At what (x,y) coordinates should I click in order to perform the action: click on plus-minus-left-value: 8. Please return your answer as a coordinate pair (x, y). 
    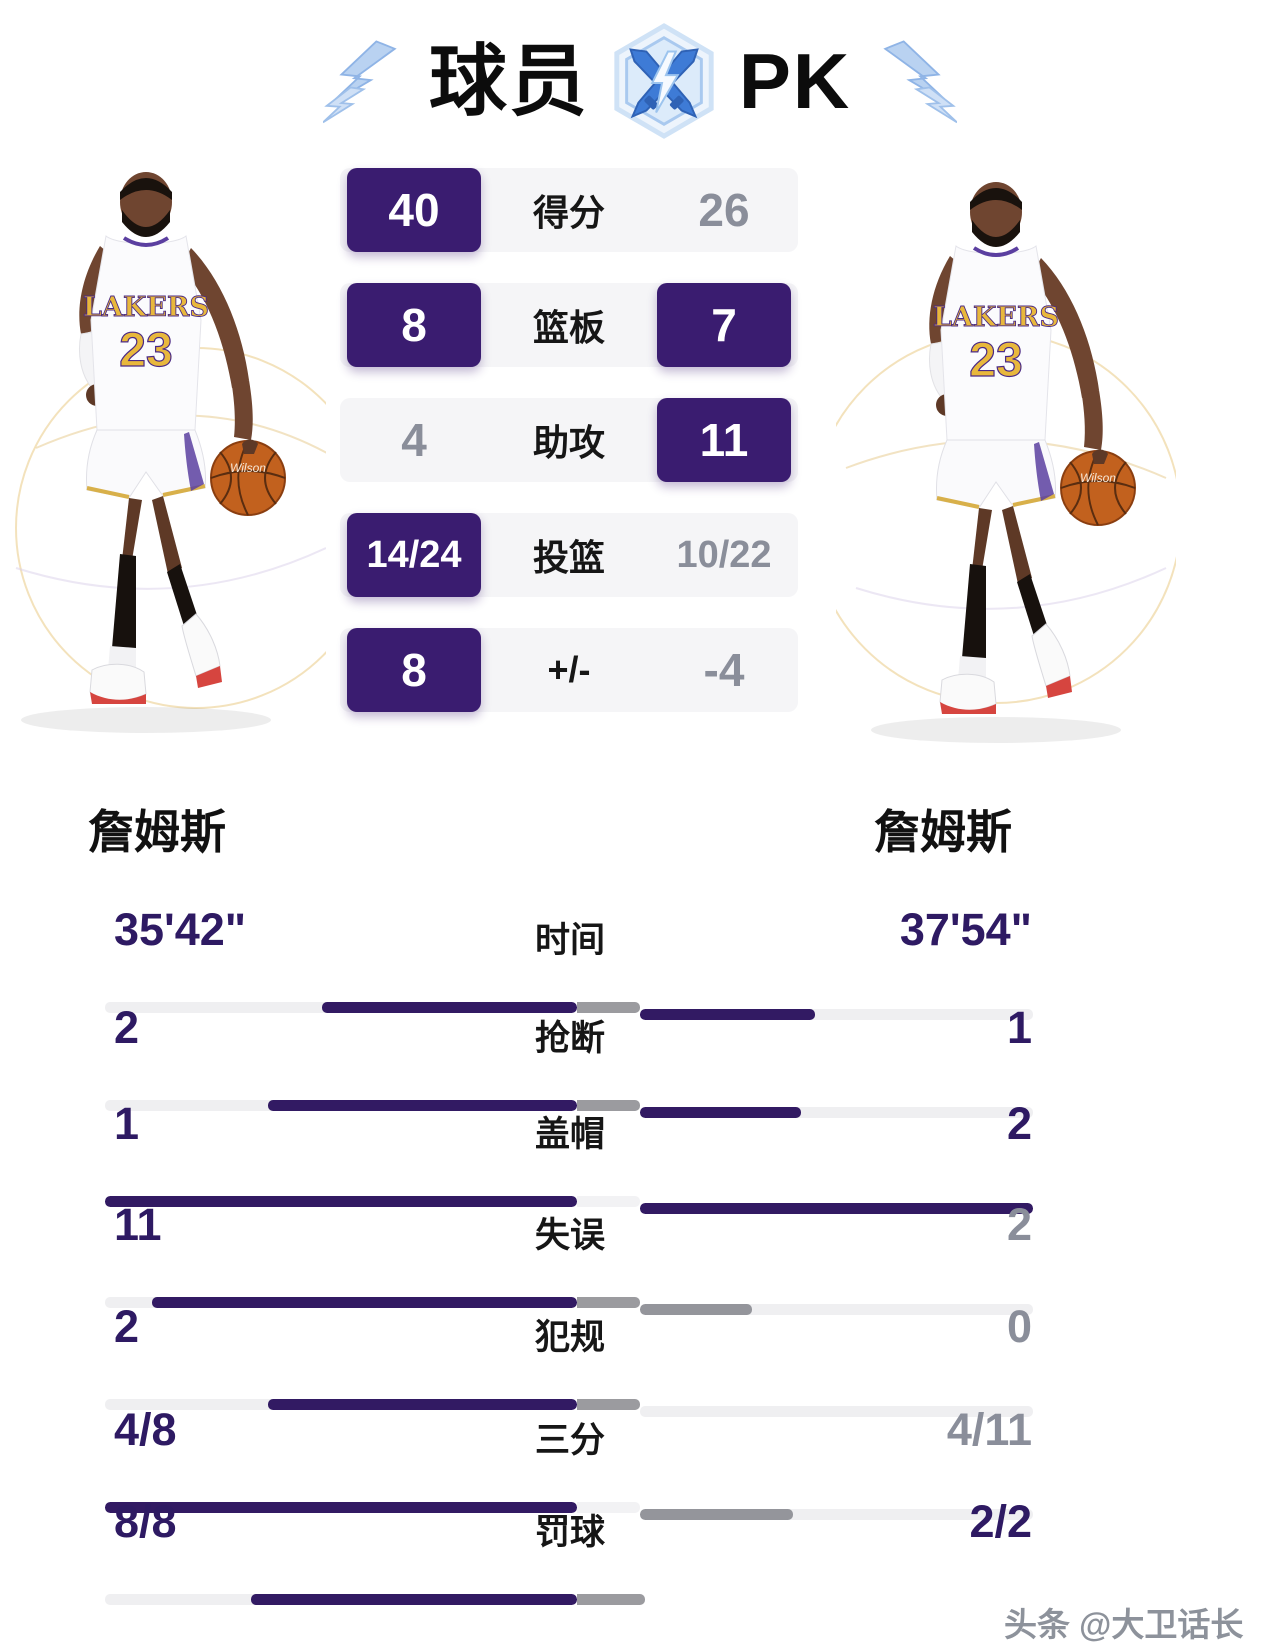
    Looking at the image, I should click on (414, 670).